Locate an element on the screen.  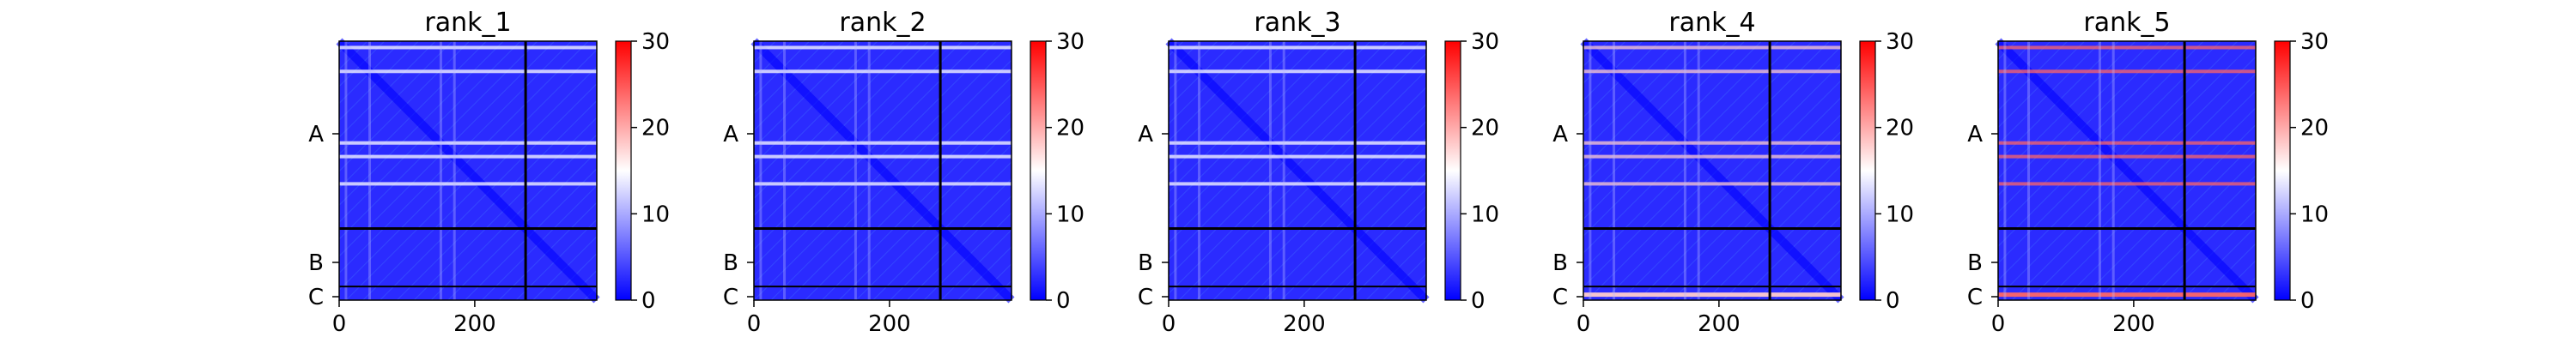
panel-title: rank_5 is located at coordinates (2126, 23).